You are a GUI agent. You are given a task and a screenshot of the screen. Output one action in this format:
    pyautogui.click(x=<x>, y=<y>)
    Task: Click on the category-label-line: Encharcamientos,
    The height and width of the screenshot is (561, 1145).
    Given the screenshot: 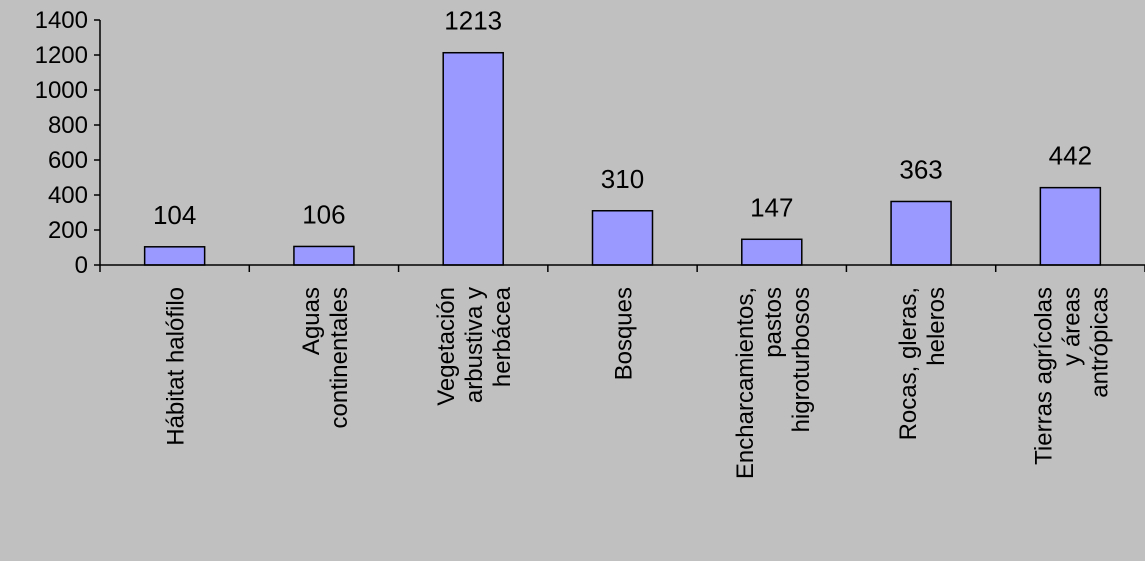 What is the action you would take?
    pyautogui.click(x=745, y=383)
    